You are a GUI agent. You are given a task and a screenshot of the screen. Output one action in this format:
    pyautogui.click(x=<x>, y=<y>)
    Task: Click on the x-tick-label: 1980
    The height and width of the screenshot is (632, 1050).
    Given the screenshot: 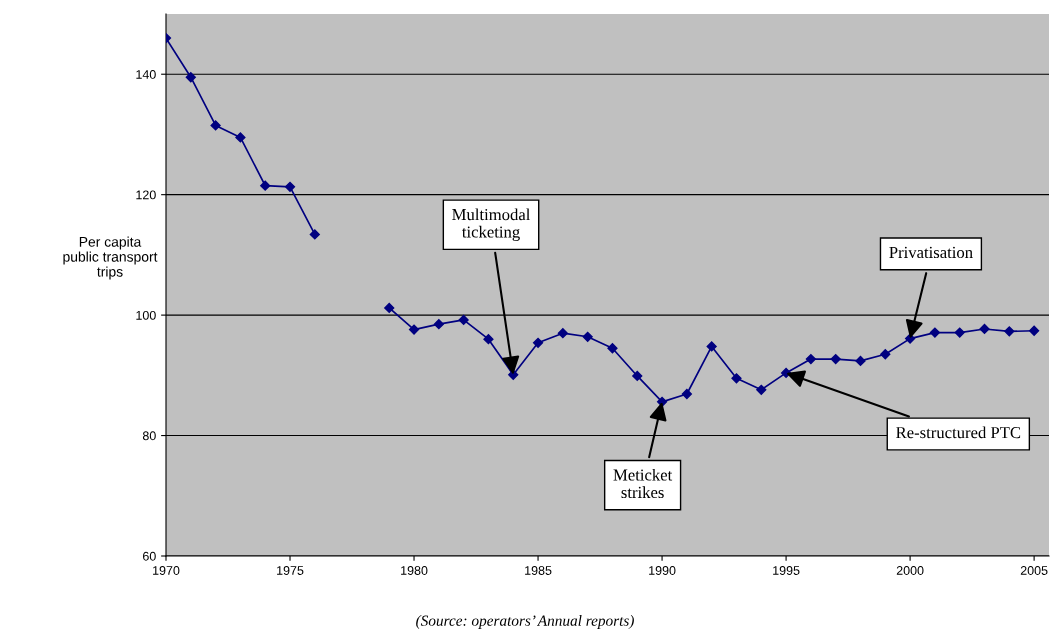 What is the action you would take?
    pyautogui.click(x=414, y=570)
    